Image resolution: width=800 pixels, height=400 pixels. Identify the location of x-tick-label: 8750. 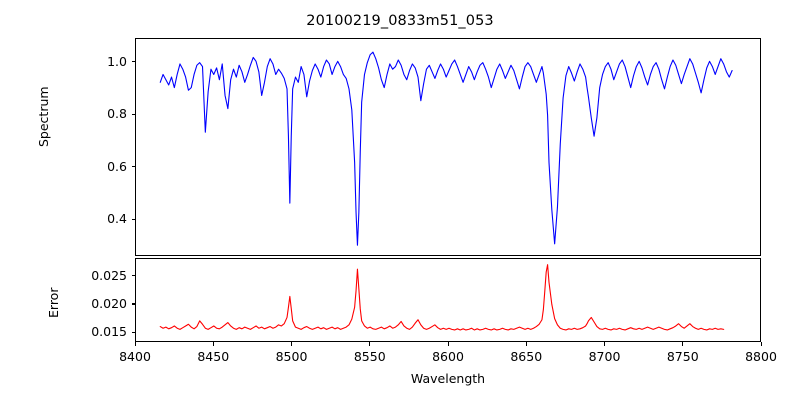
(682, 356).